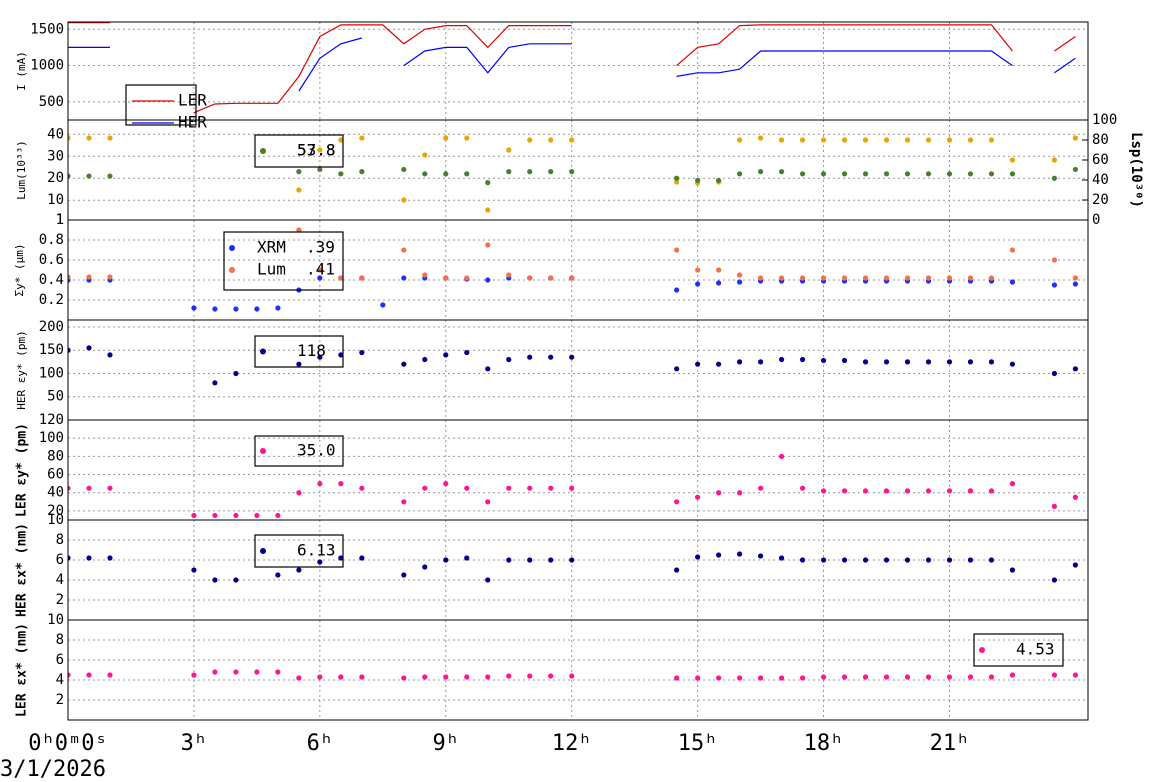  I want to click on legend-value: .39, so click(320, 247).